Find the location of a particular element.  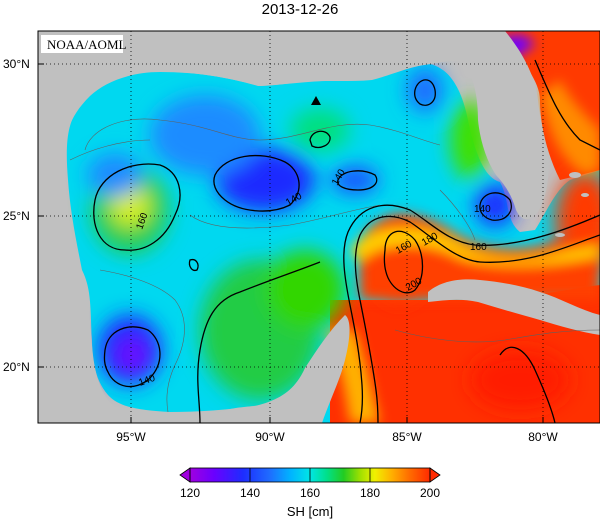

colorbar-high-arrow-icon is located at coordinates (435, 475).